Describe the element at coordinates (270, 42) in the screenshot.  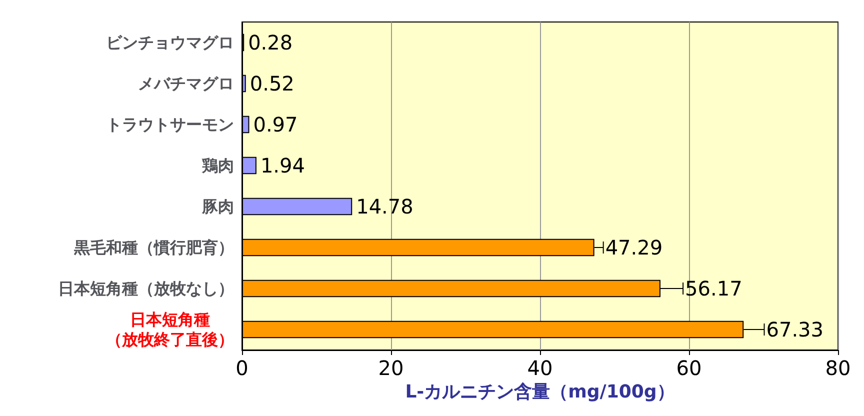
I see `data-label: 0.28` at that location.